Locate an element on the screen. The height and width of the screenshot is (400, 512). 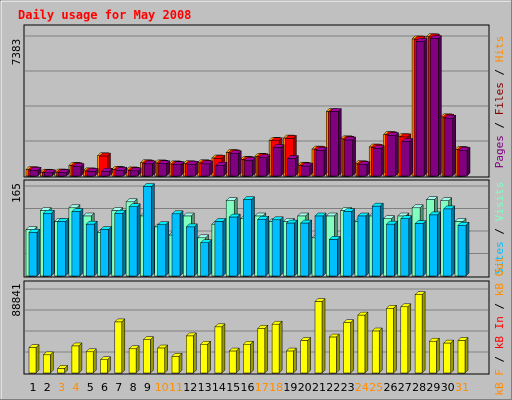
legend-hits-files-pages: Pages / Files / Hits is located at coordinates (499, 102).